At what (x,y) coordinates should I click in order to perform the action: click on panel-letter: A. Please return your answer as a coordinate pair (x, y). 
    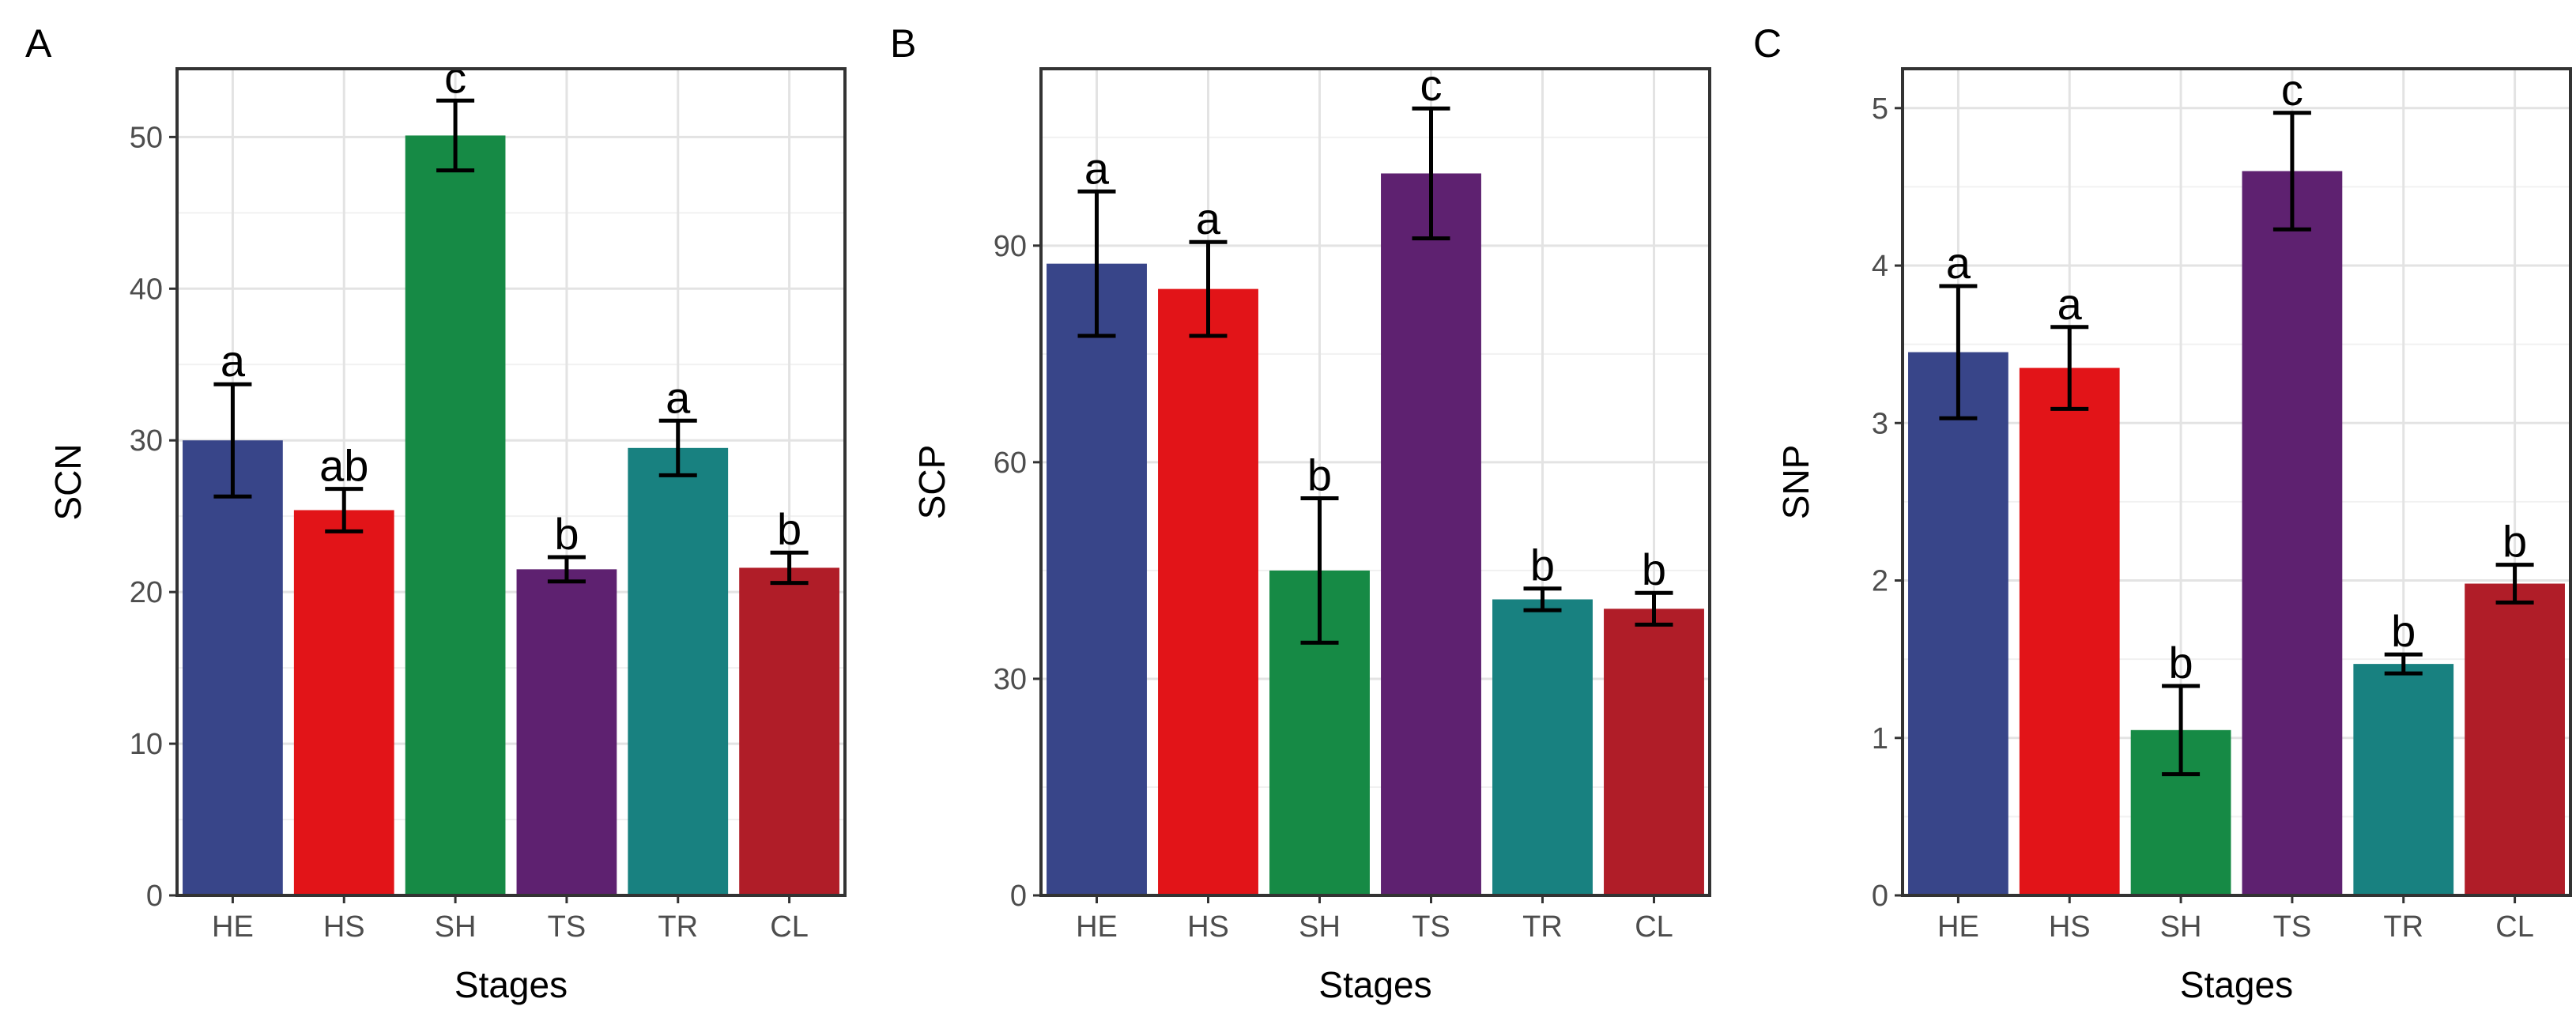
    Looking at the image, I should click on (38, 43).